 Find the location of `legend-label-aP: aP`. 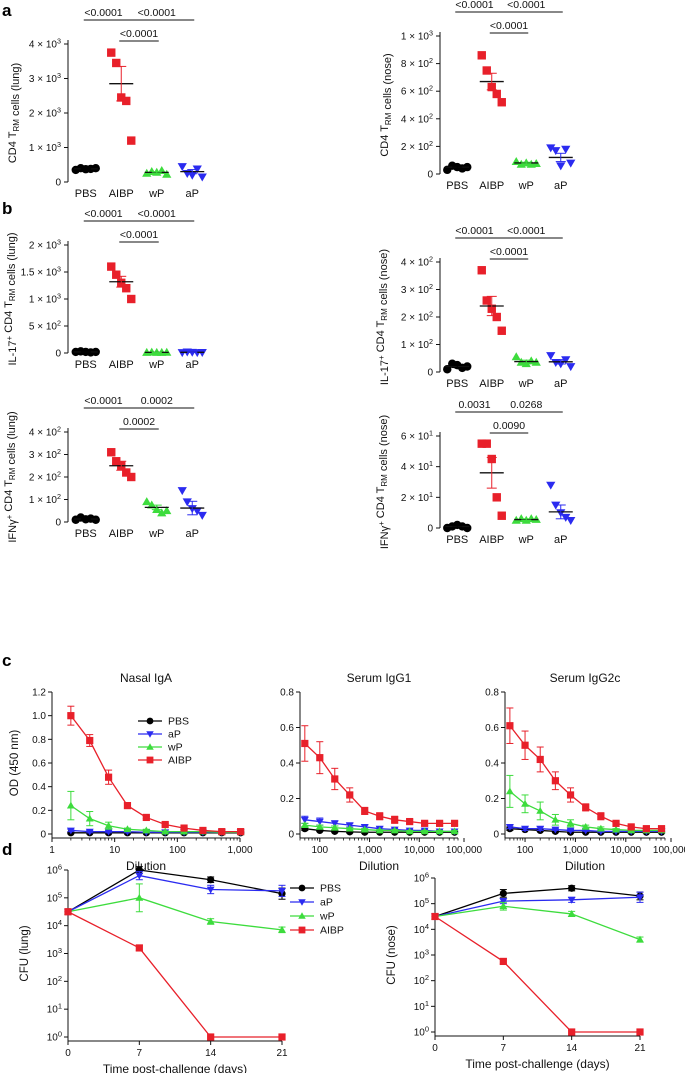

legend-label-aP: aP is located at coordinates (326, 903).